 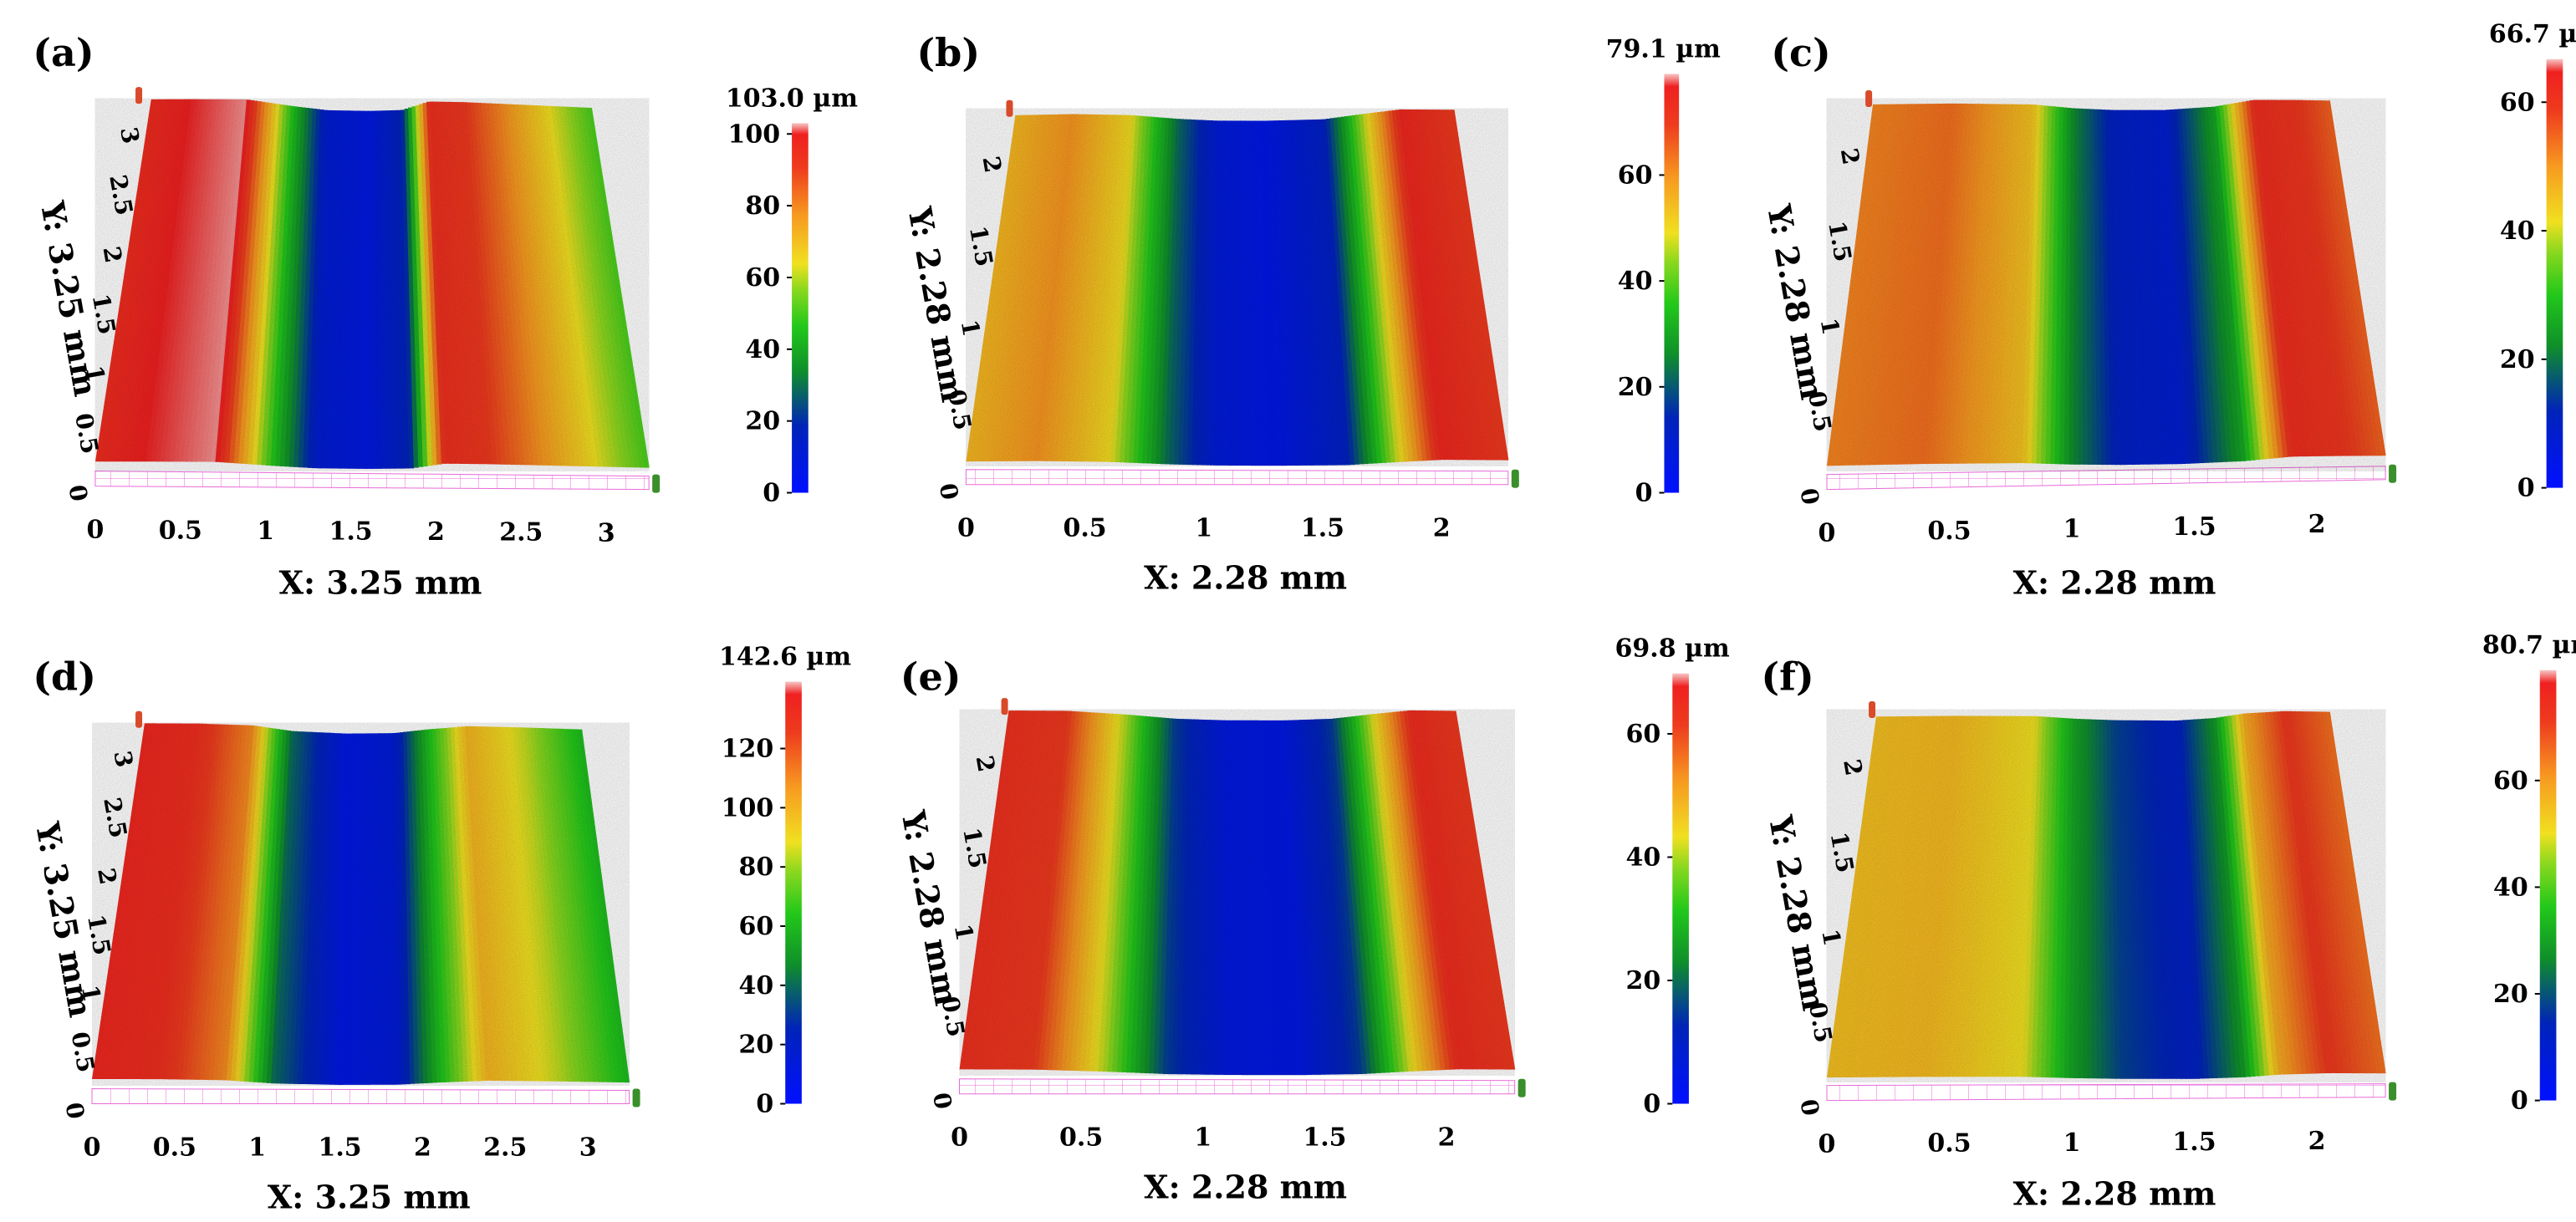 What do you see at coordinates (2529, 645) in the screenshot?
I see `colorbar-max-label: 80.7 µm` at bounding box center [2529, 645].